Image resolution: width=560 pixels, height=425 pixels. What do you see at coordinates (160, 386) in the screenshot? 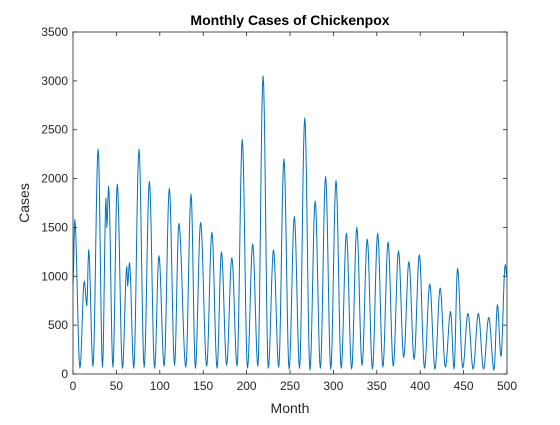
I see `x-tick-label: 100` at bounding box center [160, 386].